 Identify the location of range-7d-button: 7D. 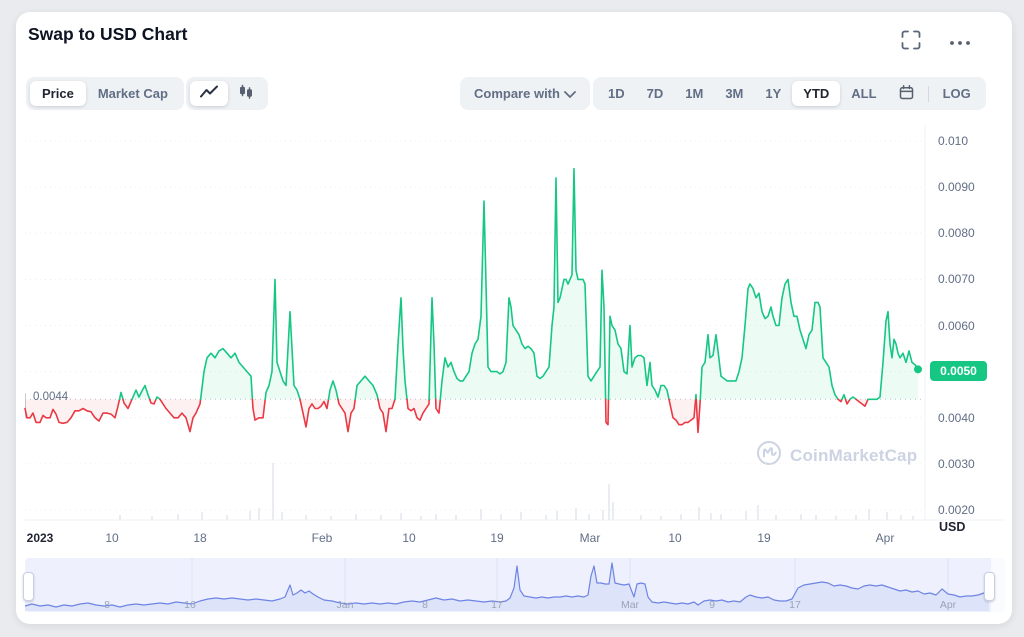
(655, 93).